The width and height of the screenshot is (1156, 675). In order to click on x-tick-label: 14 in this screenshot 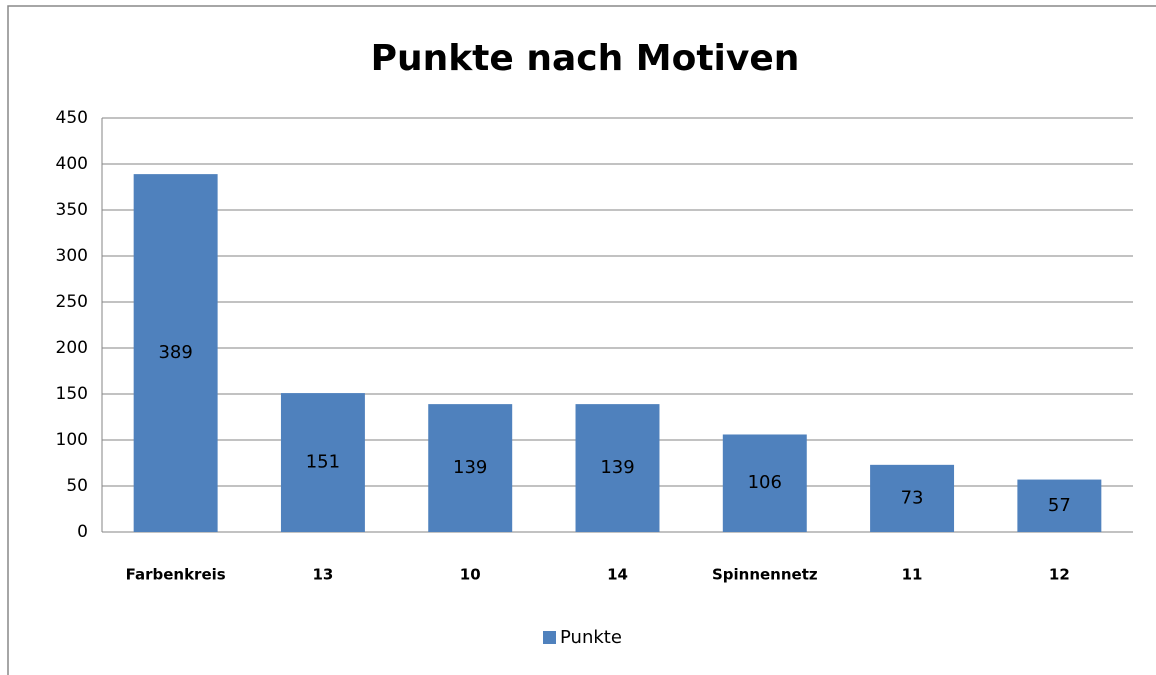, I will do `click(617, 575)`.